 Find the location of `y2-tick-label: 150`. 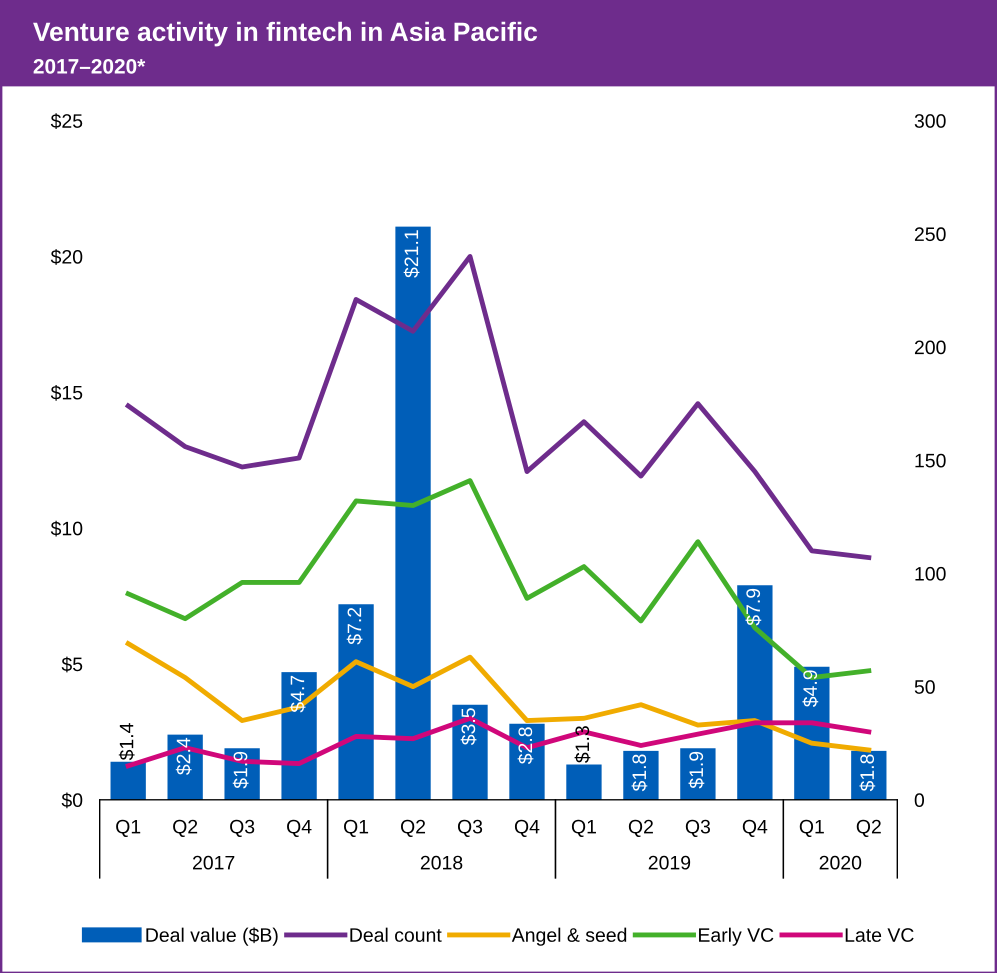

y2-tick-label: 150 is located at coordinates (930, 461).